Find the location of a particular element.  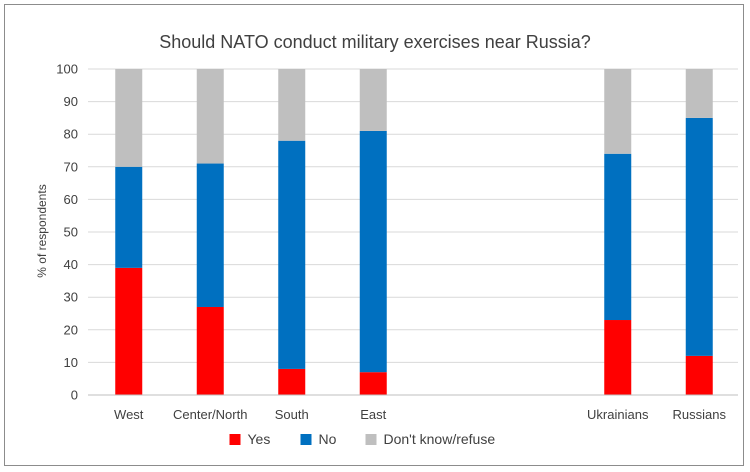

x-tick-label: Ukrainians is located at coordinates (618, 414).